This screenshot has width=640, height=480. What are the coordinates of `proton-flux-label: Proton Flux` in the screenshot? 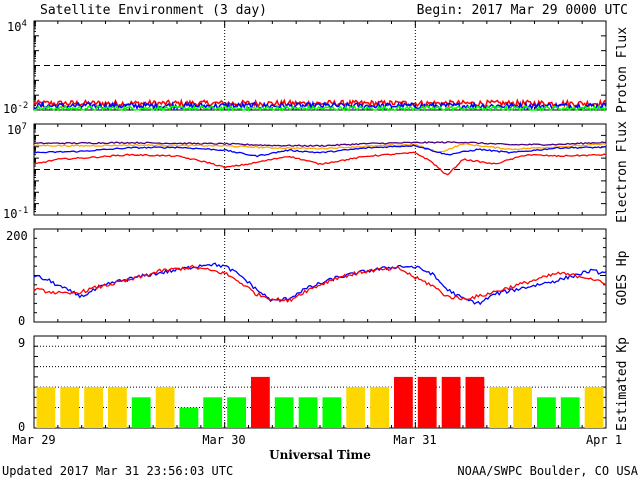 It's located at (622, 70).